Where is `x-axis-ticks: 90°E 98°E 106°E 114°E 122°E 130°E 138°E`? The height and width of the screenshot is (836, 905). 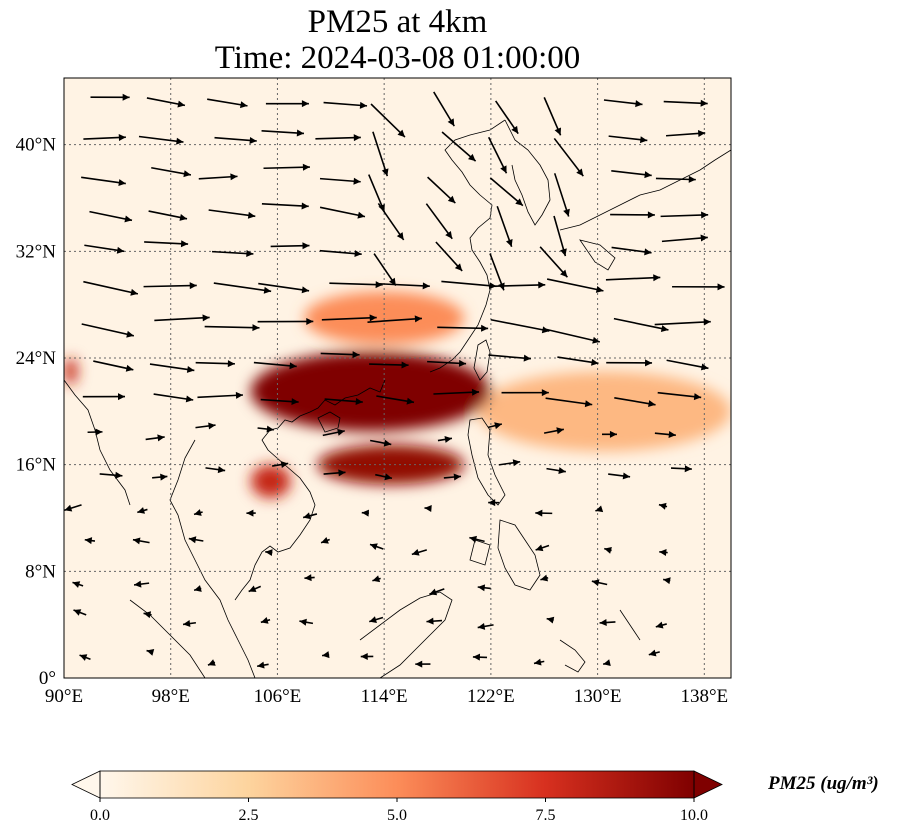
x-axis-ticks: 90°E 98°E 106°E 114°E 122°E 130°E 138°E is located at coordinates (386, 696).